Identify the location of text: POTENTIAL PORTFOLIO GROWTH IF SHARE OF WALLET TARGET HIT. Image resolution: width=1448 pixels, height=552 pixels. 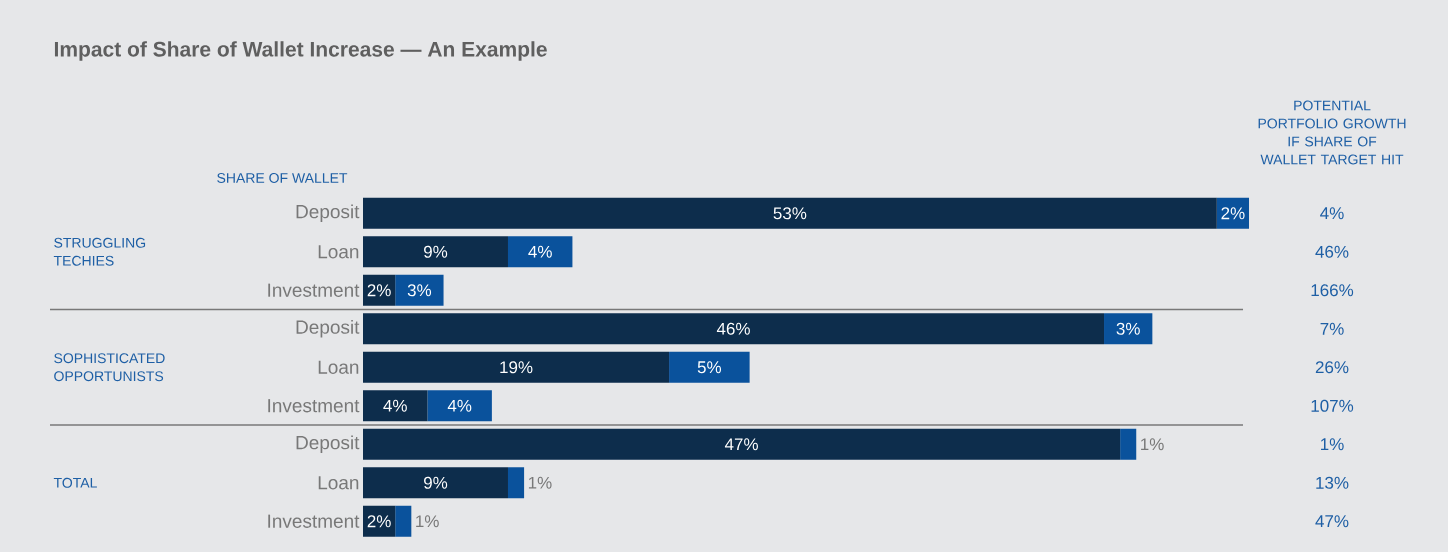
(1332, 132).